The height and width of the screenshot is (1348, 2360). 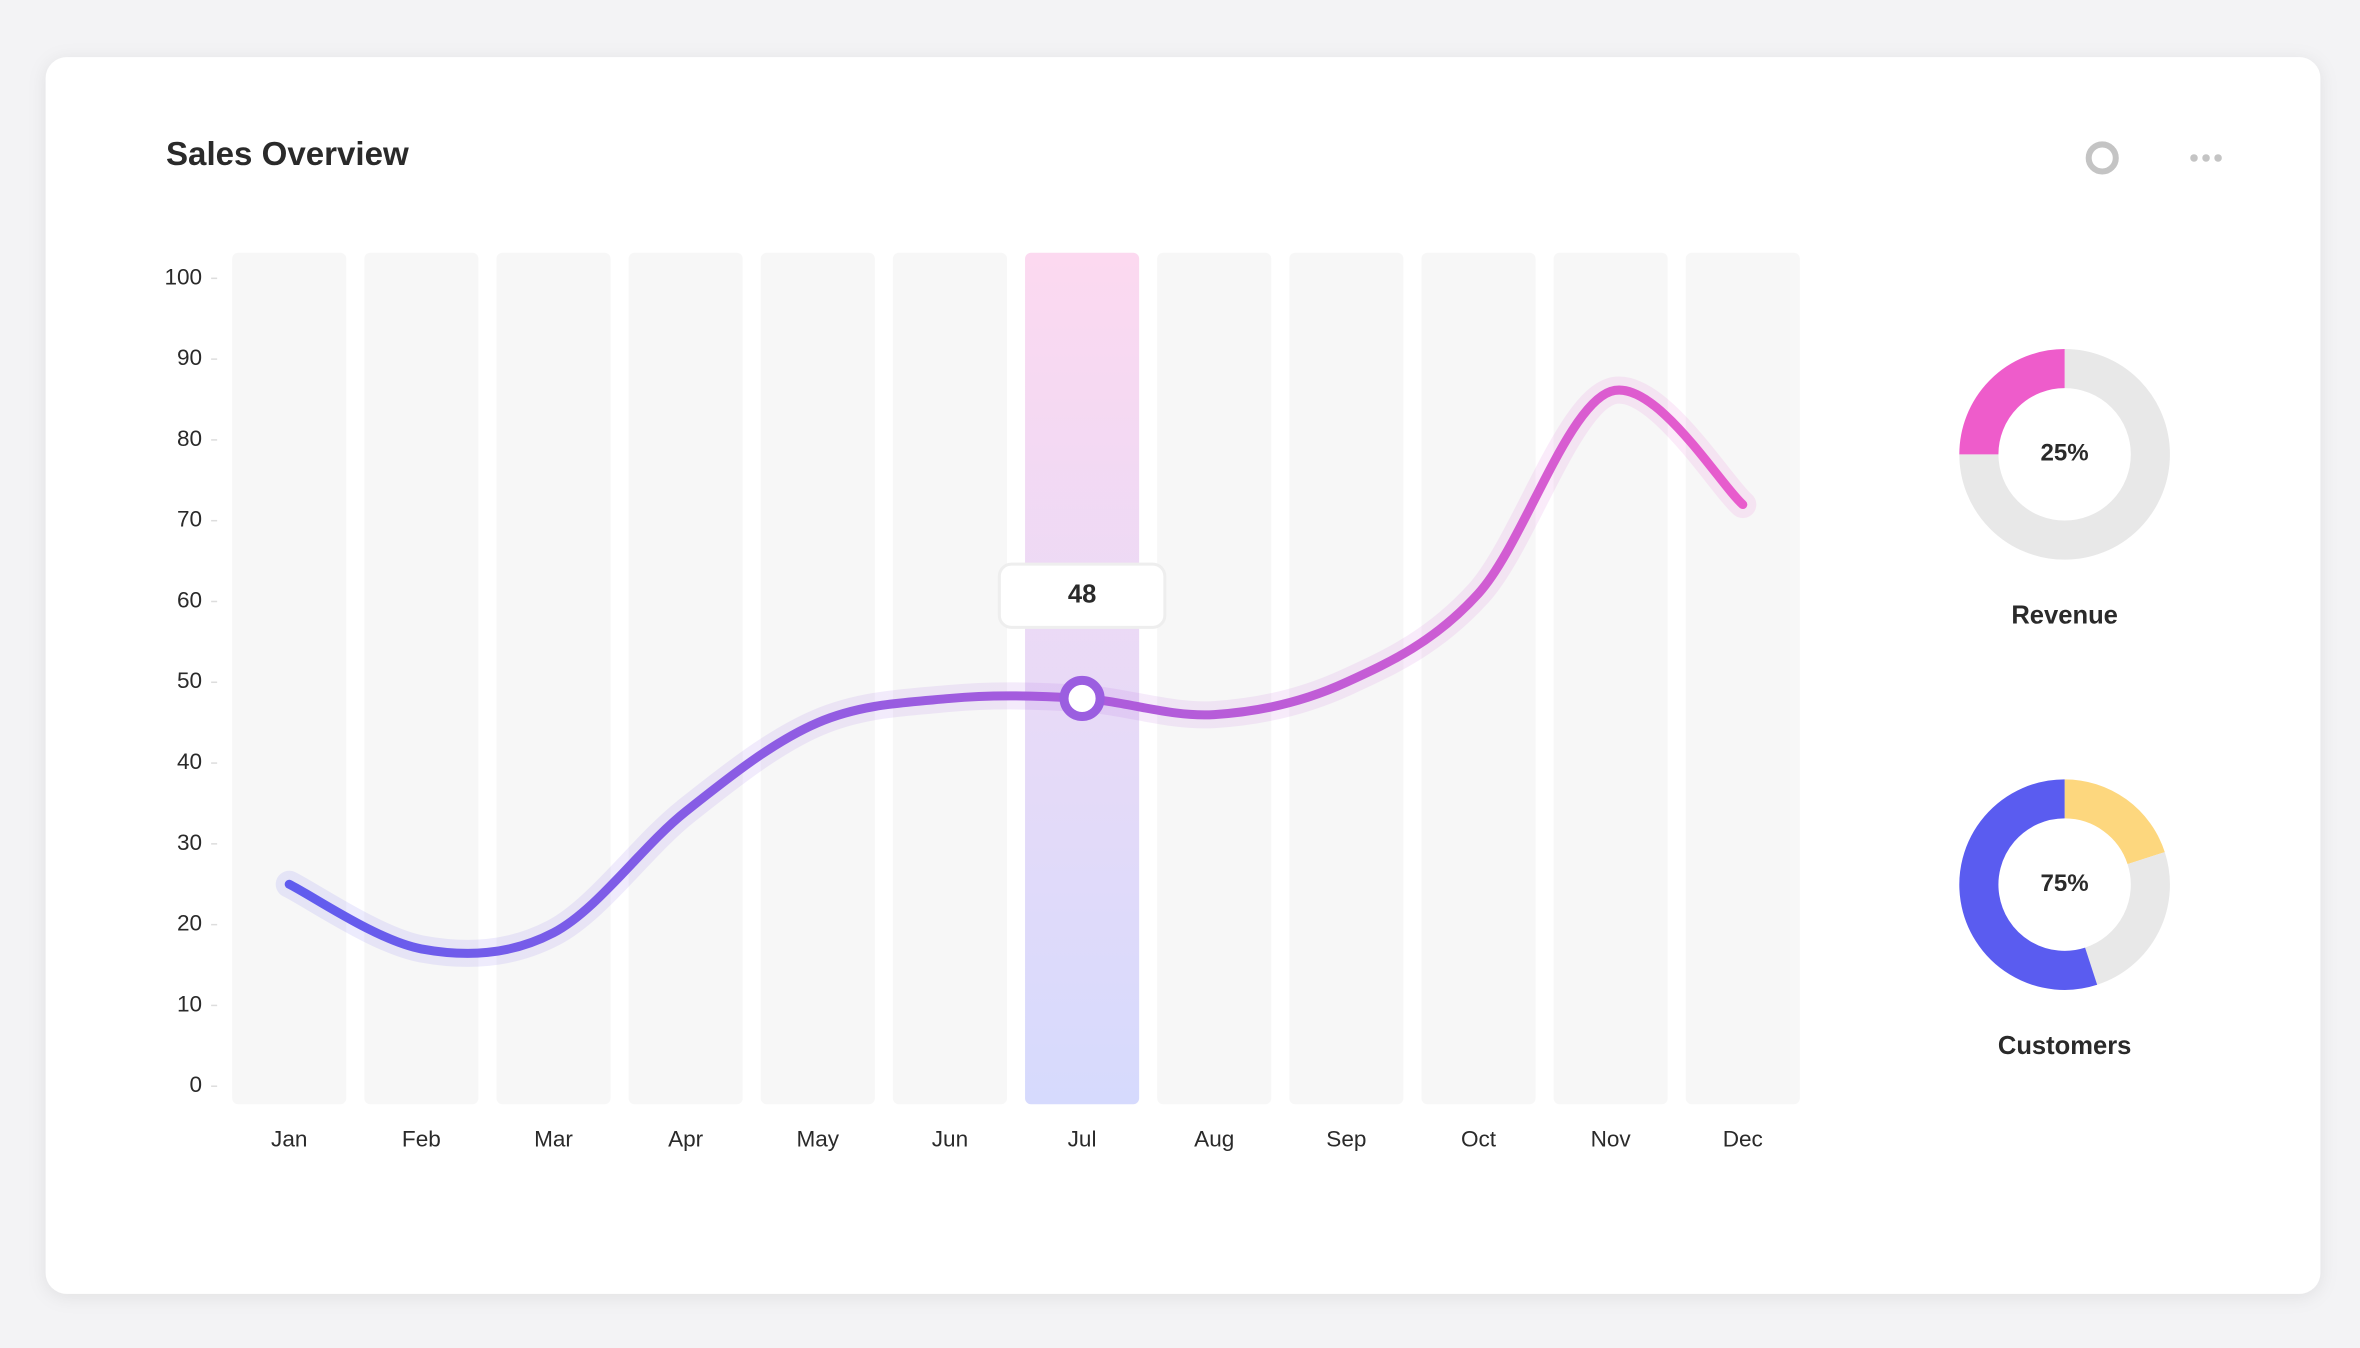 What do you see at coordinates (189, 923) in the screenshot?
I see `y-tick-label: 20` at bounding box center [189, 923].